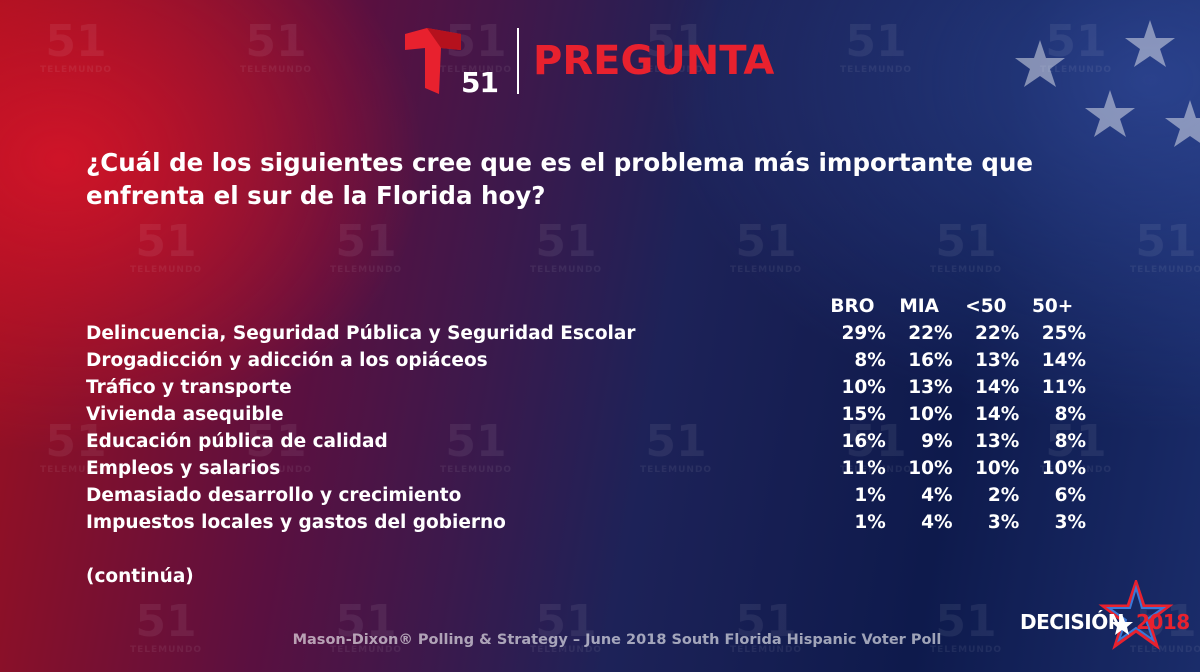 The height and width of the screenshot is (672, 1200). What do you see at coordinates (480, 82) in the screenshot?
I see `logo-number: 51` at bounding box center [480, 82].